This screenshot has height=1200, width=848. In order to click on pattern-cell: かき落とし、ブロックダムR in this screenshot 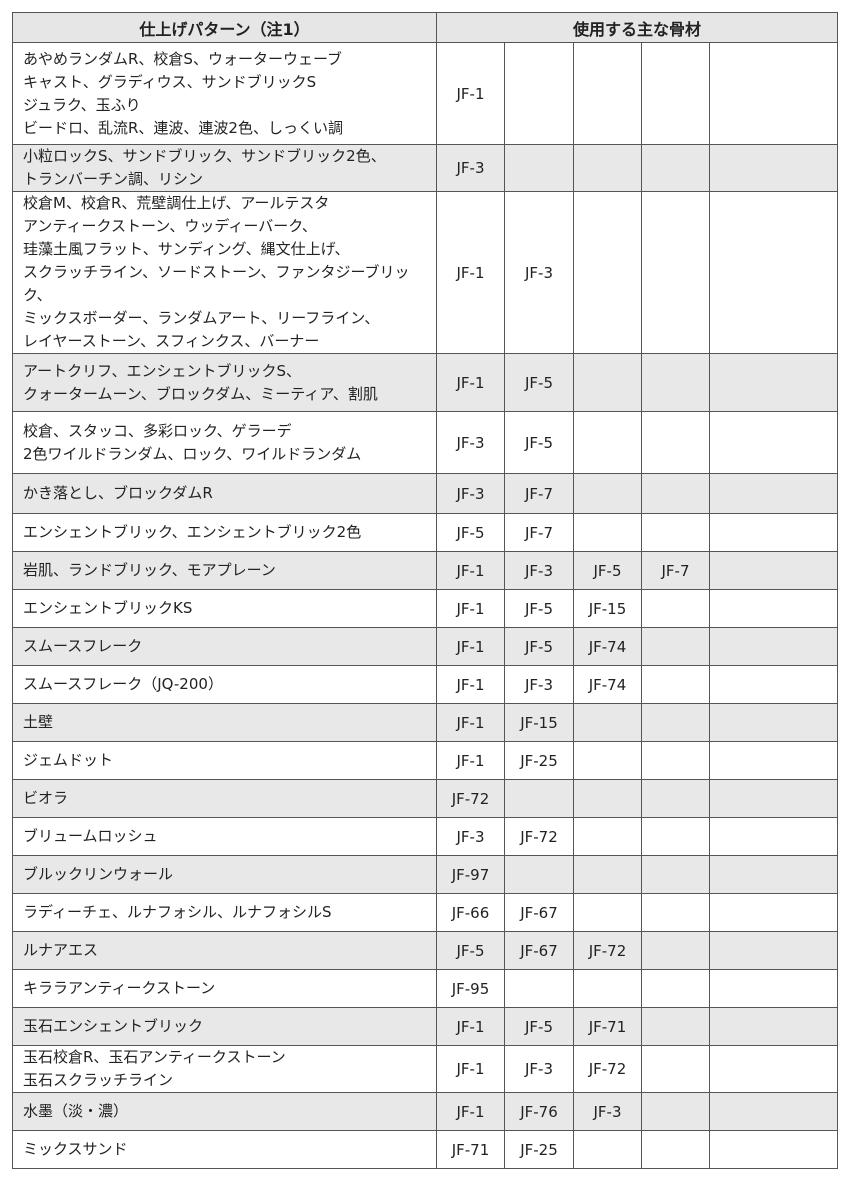, I will do `click(224, 493)`.